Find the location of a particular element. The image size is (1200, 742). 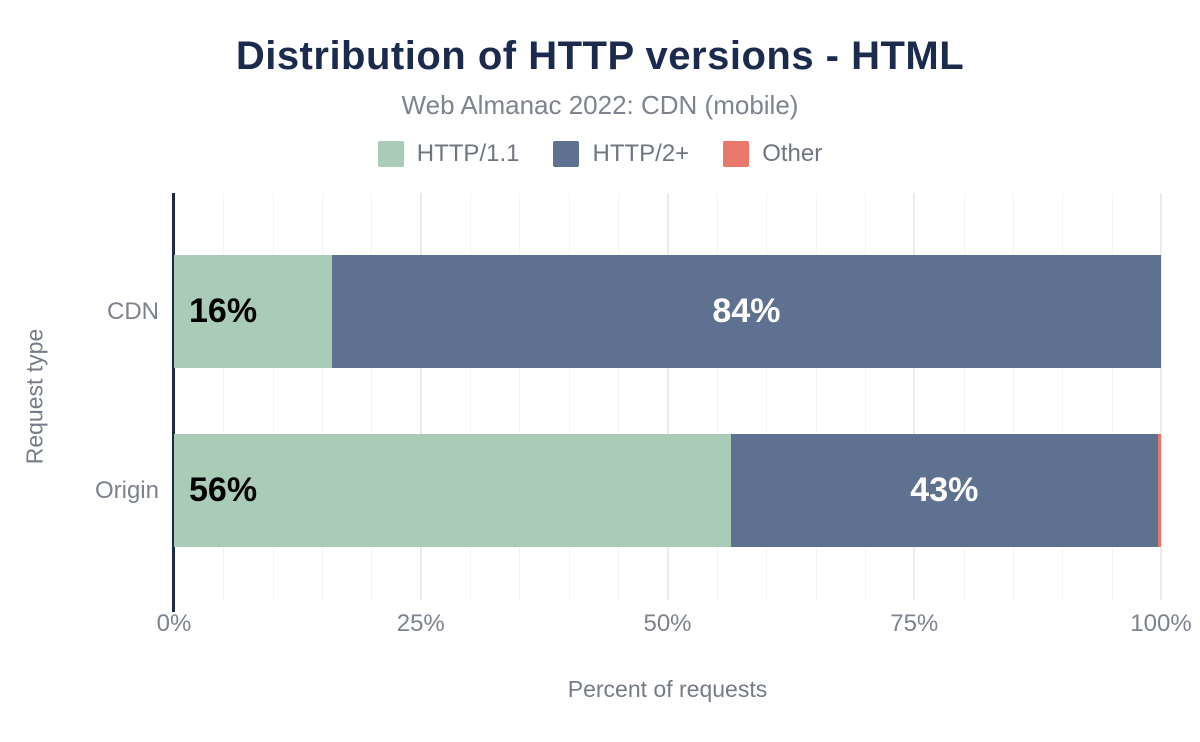

bar-segment-other is located at coordinates (1159, 490).